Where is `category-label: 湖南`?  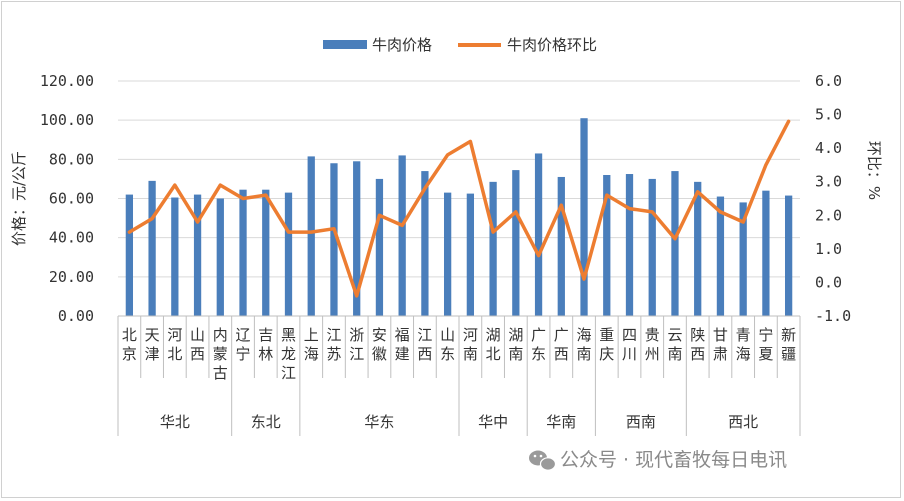 category-label: 湖南 is located at coordinates (515, 344).